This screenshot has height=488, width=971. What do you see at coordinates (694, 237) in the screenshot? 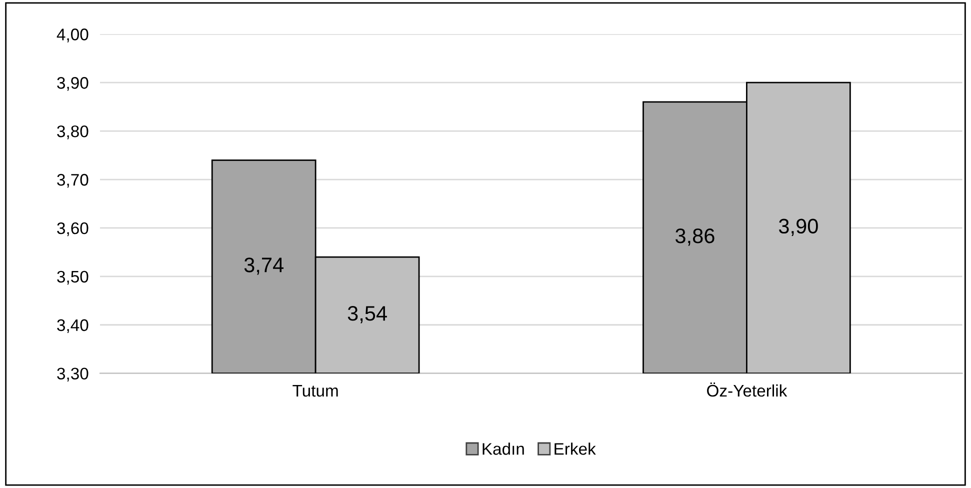
I see `data-label: 3,86` at bounding box center [694, 237].